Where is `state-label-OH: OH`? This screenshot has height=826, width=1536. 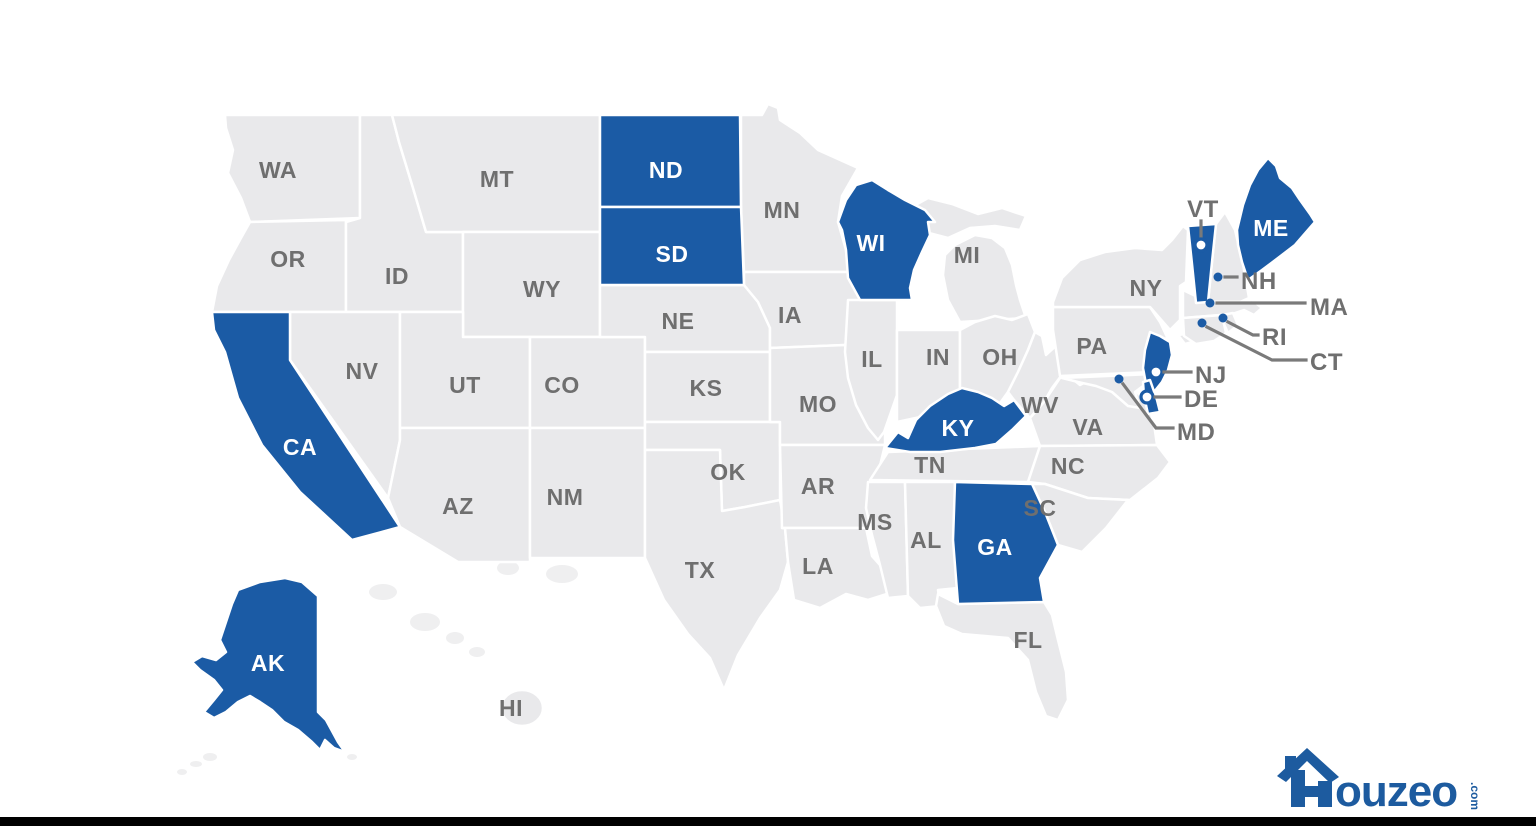 state-label-OH: OH is located at coordinates (1000, 357).